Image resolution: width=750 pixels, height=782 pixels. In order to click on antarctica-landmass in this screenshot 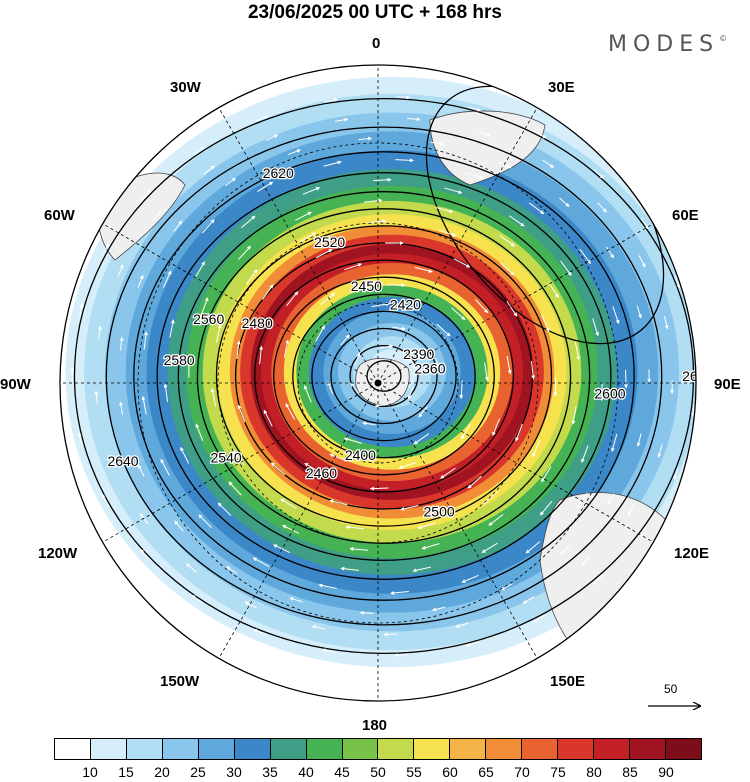, I will do `click(382, 382)`.